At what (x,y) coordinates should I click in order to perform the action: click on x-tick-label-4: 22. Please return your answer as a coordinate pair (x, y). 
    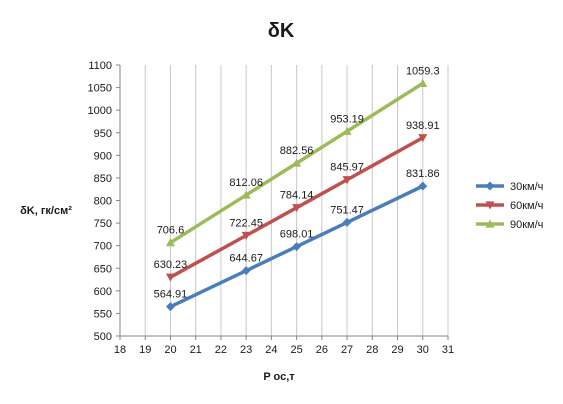
    Looking at the image, I should click on (221, 350).